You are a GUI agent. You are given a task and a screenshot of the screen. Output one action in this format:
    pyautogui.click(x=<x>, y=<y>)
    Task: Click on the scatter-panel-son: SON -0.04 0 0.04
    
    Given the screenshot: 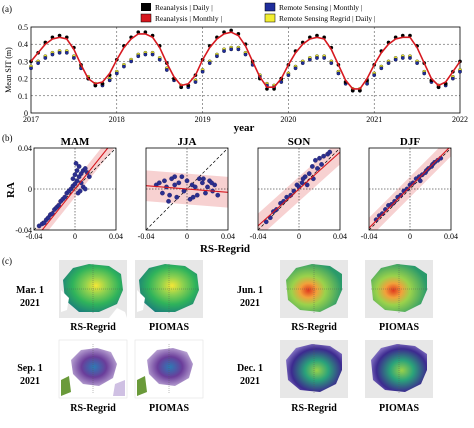 What is the action you would take?
    pyautogui.click(x=298, y=188)
    